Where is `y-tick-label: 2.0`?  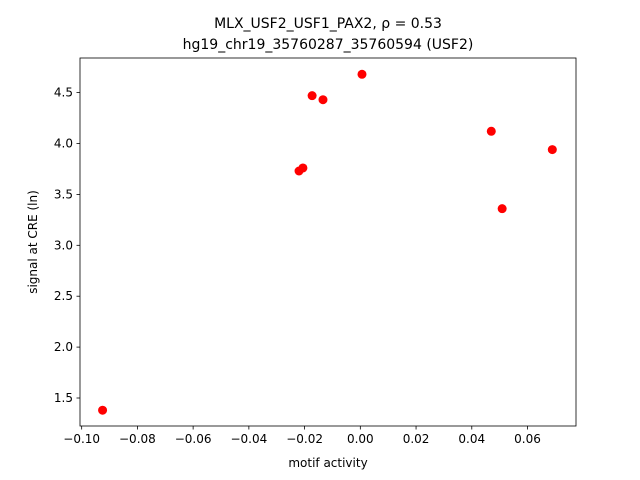
y-tick-label: 2.0 is located at coordinates (63, 347).